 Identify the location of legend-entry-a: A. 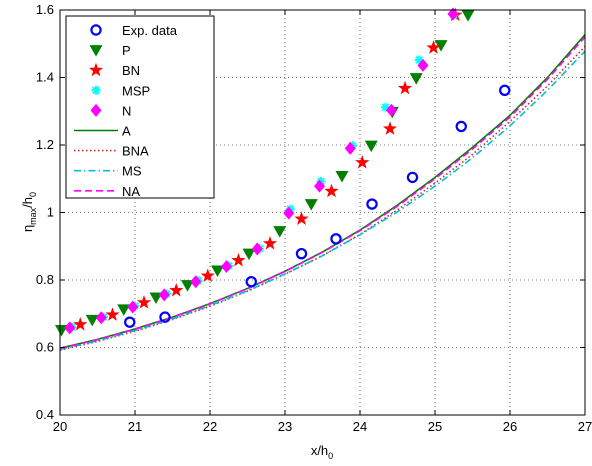
(102, 131).